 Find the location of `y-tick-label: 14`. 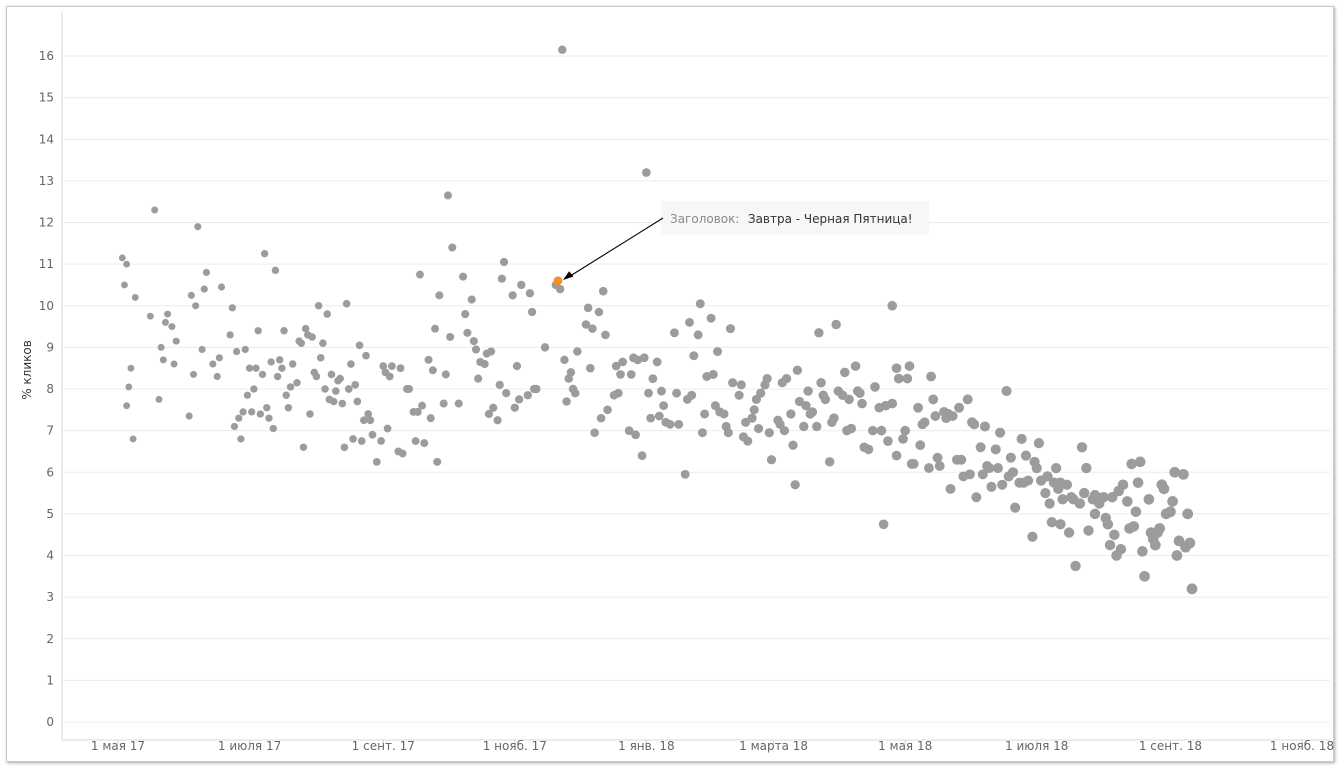

y-tick-label: 14 is located at coordinates (46, 139).